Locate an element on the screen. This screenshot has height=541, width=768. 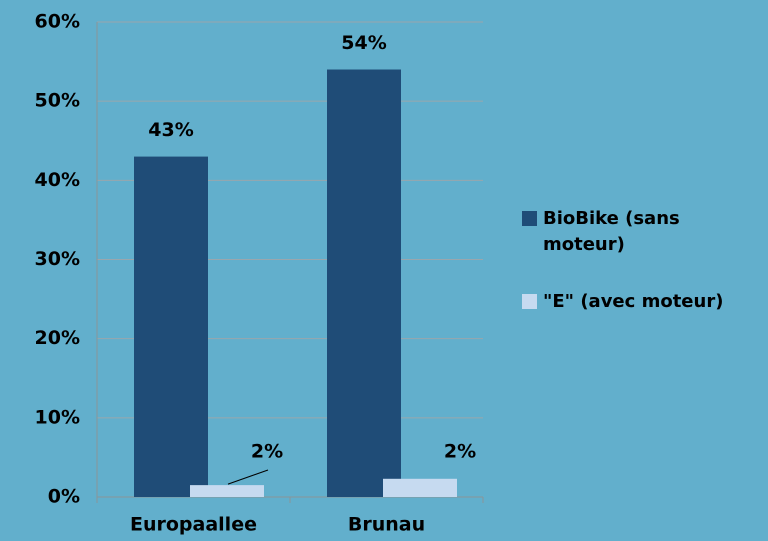
y-tick-label: 30% is located at coordinates (57, 259).